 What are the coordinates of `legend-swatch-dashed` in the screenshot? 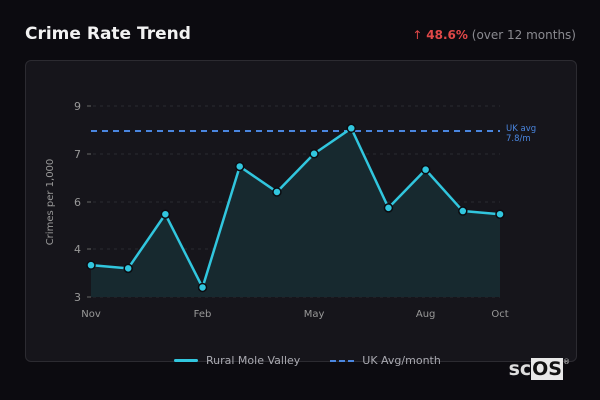 It's located at (342, 360).